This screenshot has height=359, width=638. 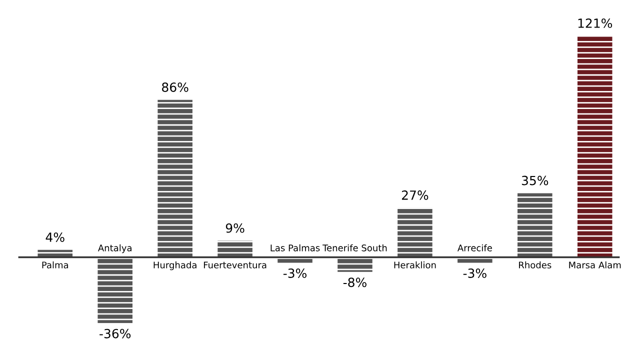 I want to click on x-tick-label: Las Palmas, so click(x=295, y=248).